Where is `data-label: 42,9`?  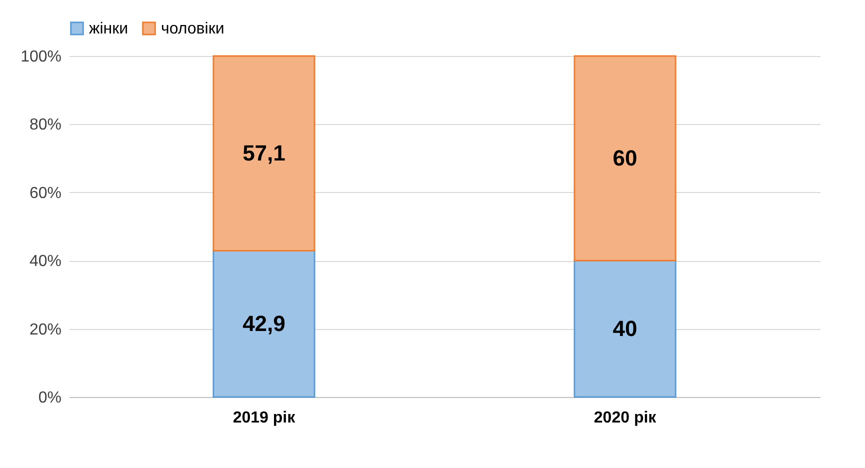 data-label: 42,9 is located at coordinates (264, 323).